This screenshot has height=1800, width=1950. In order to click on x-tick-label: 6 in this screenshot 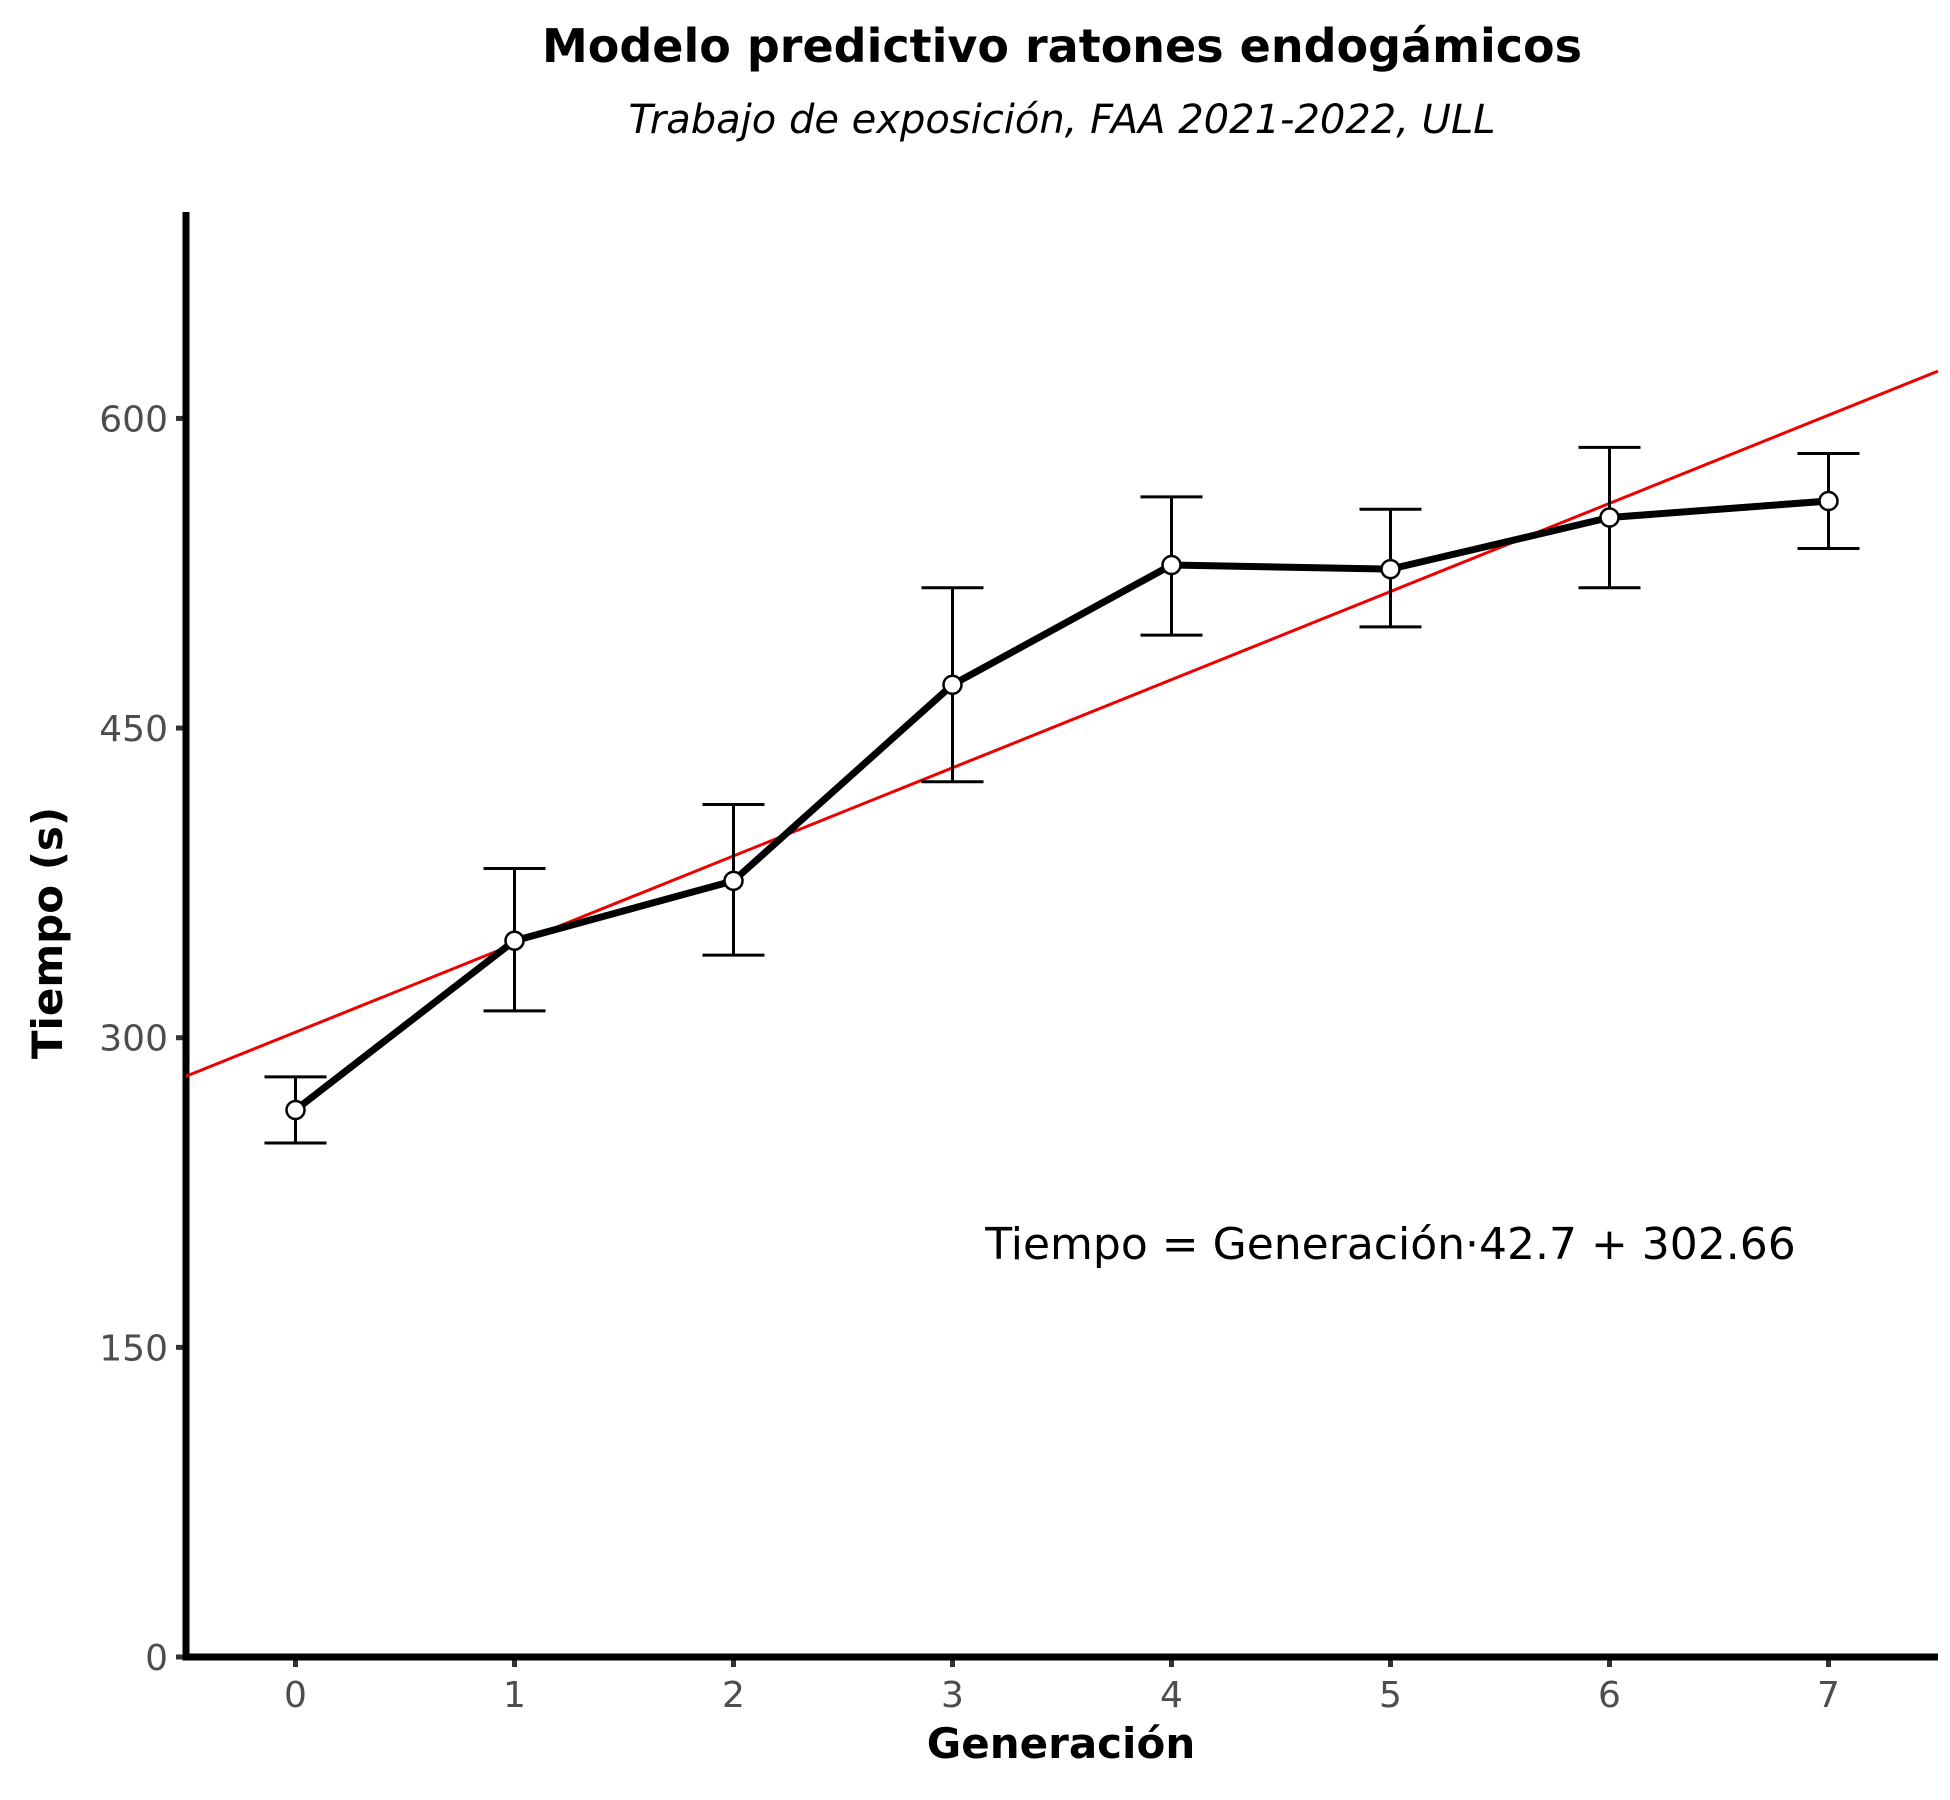, I will do `click(1609, 1695)`.